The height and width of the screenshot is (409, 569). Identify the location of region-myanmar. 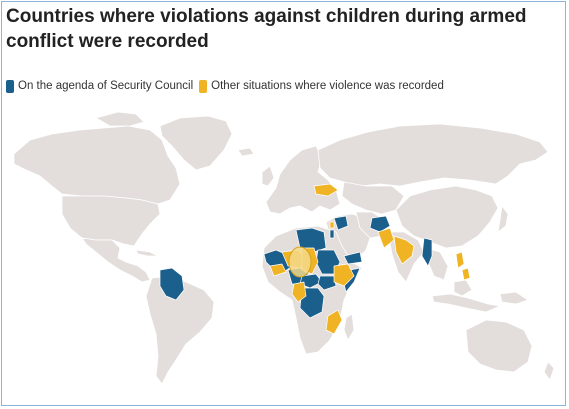
(427, 252).